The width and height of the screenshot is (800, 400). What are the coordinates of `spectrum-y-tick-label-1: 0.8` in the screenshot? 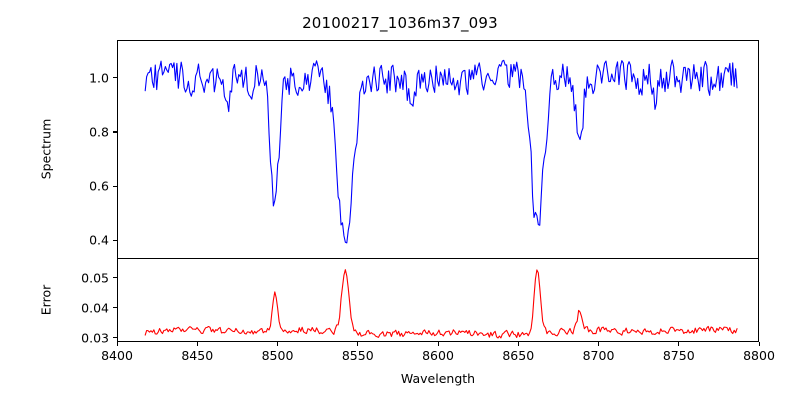 It's located at (99, 132).